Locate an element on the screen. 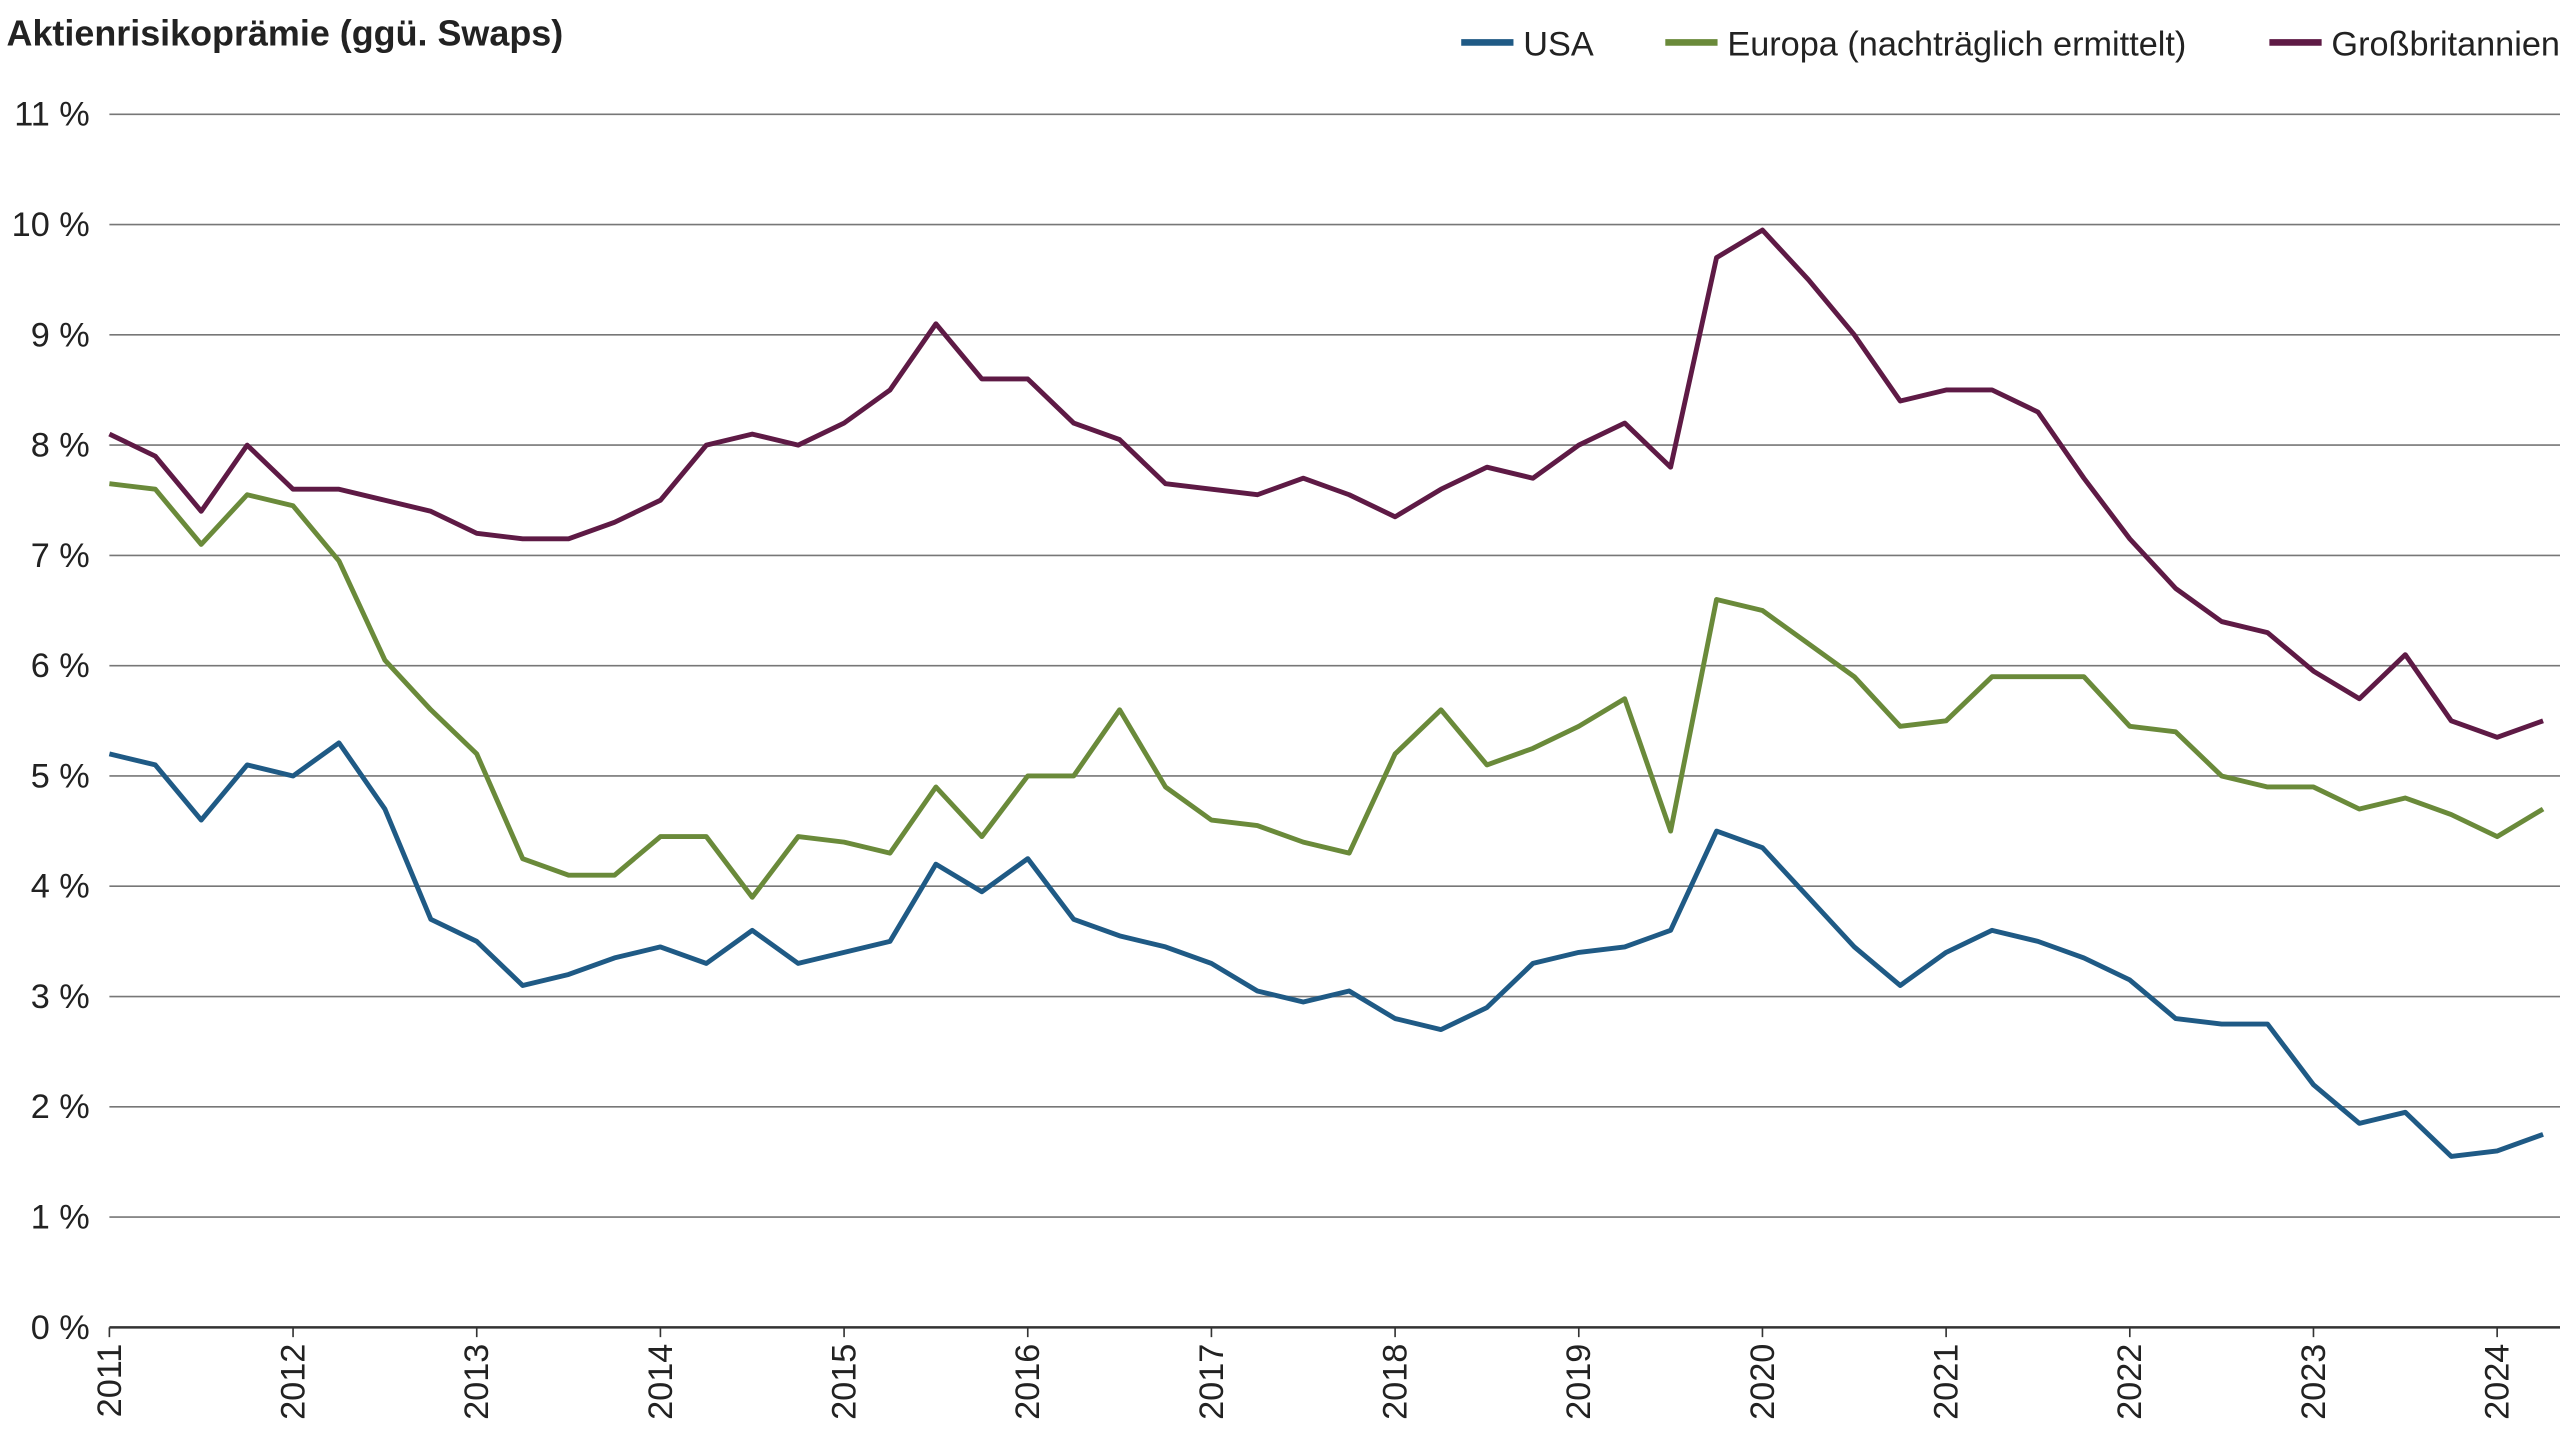 This screenshot has height=1440, width=2560. x-tick-label: 2021 is located at coordinates (1947, 1382).